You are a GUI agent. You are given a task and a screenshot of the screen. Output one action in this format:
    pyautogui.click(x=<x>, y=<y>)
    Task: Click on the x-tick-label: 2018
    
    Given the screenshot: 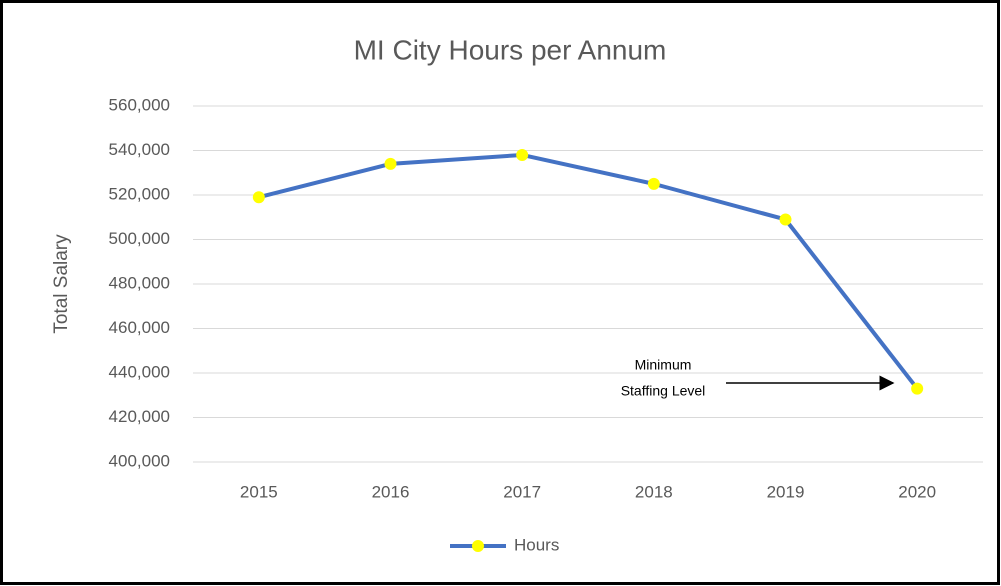 What is the action you would take?
    pyautogui.click(x=654, y=491)
    